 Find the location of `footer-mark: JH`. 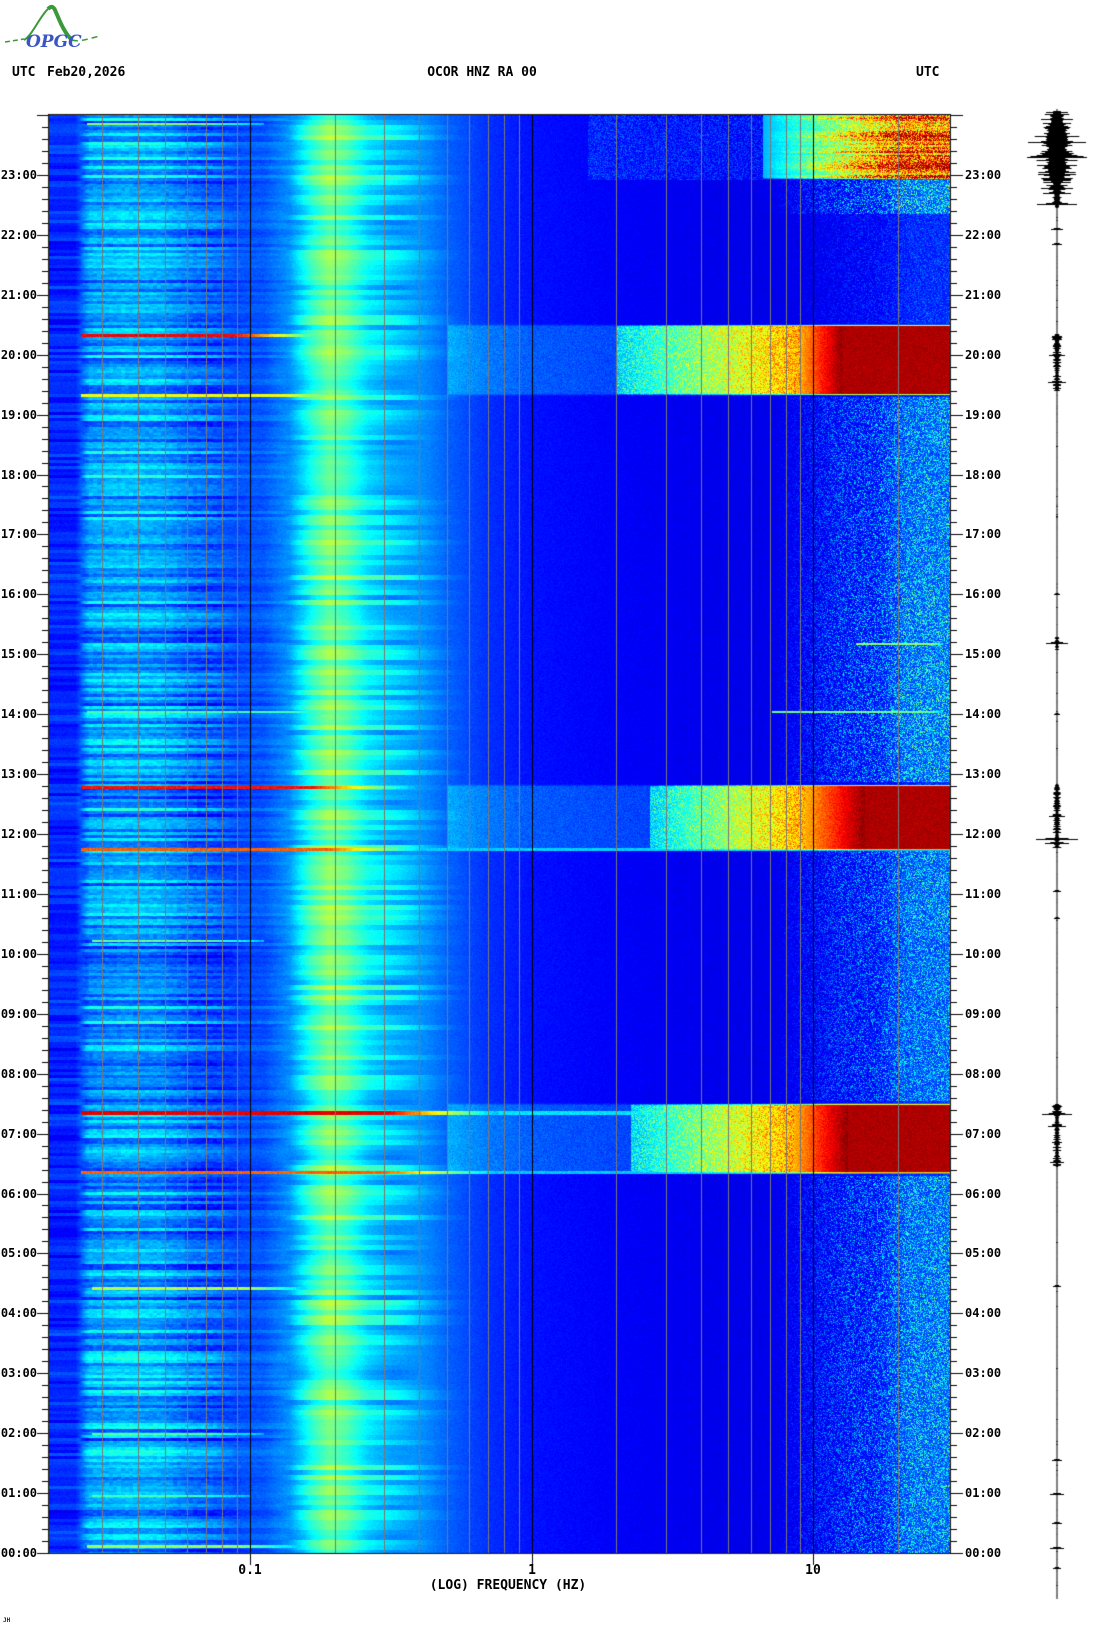

footer-mark: JH is located at coordinates (7, 1620).